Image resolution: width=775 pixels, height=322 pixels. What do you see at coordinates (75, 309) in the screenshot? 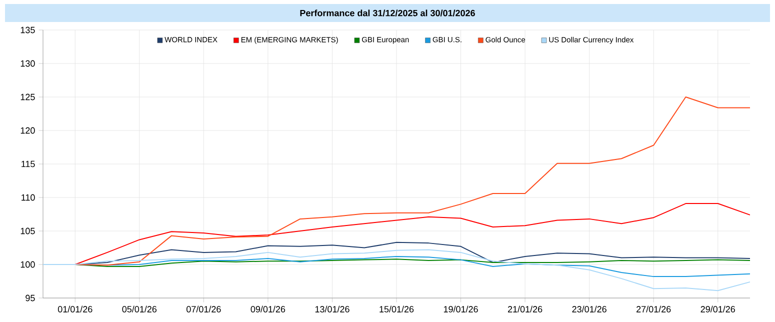
I see `x-tick-label: 01/01/26` at bounding box center [75, 309].